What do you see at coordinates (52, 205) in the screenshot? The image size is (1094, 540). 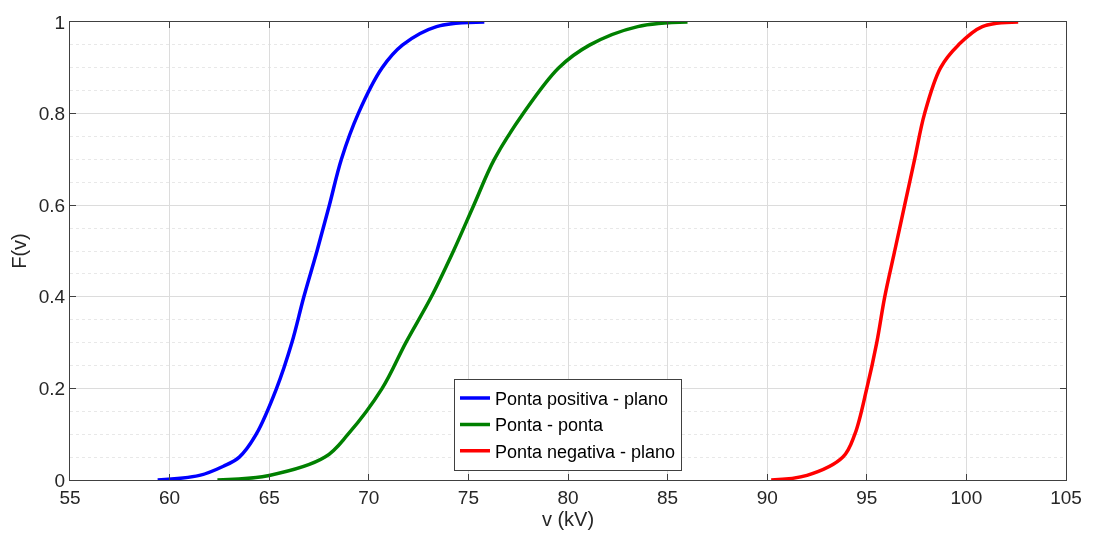 I see `y-tick-label: 0.6` at bounding box center [52, 205].